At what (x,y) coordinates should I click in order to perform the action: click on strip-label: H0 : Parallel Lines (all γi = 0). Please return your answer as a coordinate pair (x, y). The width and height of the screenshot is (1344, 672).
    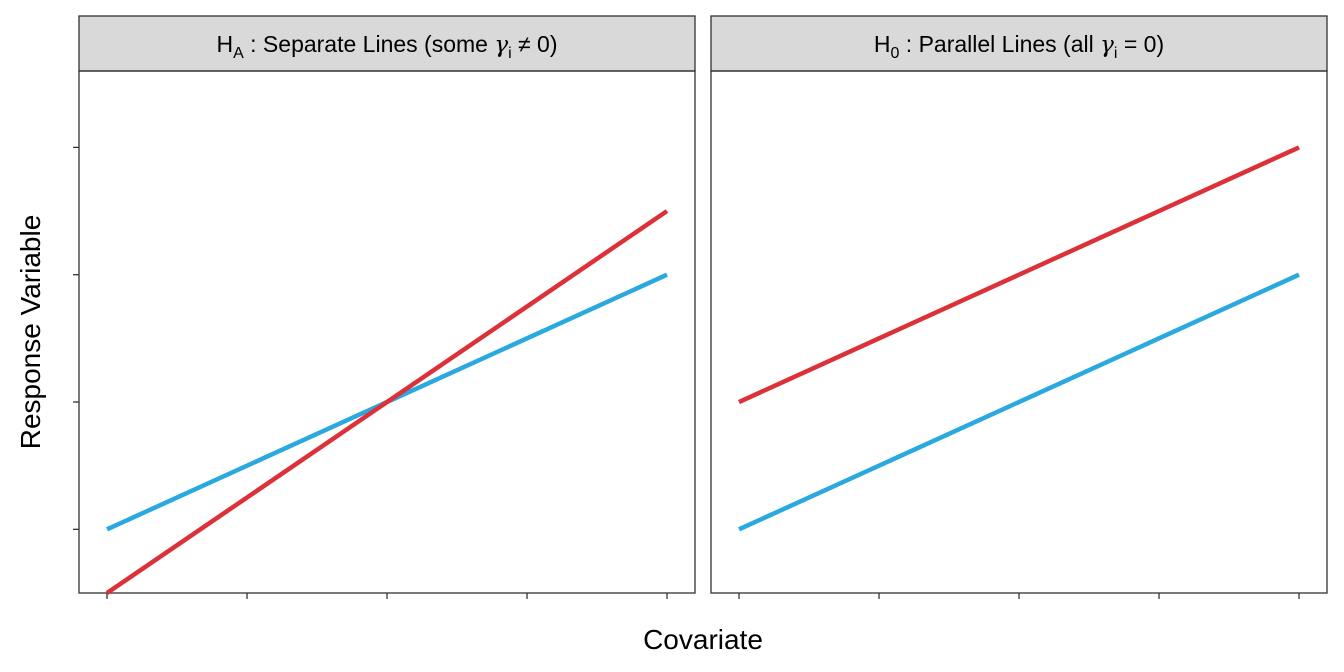
    Looking at the image, I should click on (1019, 46).